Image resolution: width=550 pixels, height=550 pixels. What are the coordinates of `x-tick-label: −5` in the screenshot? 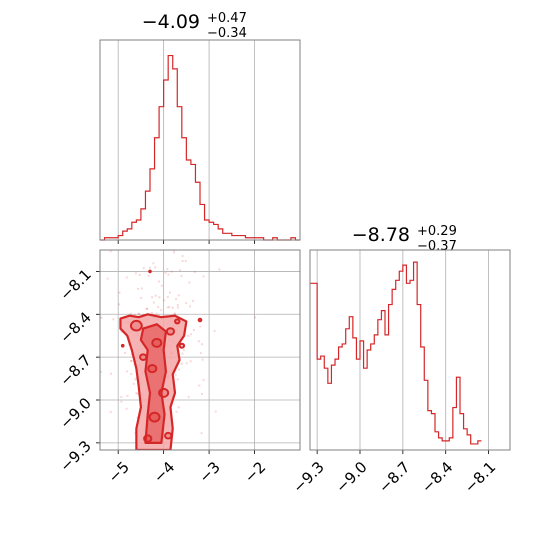 It's located at (119, 472).